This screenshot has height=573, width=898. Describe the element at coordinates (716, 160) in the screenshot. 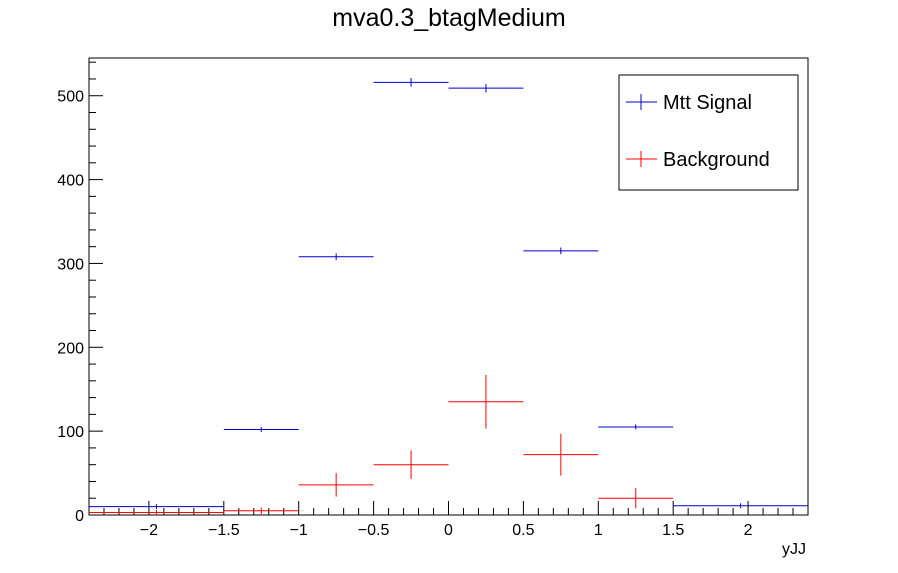

I see `legend-label: Background` at that location.